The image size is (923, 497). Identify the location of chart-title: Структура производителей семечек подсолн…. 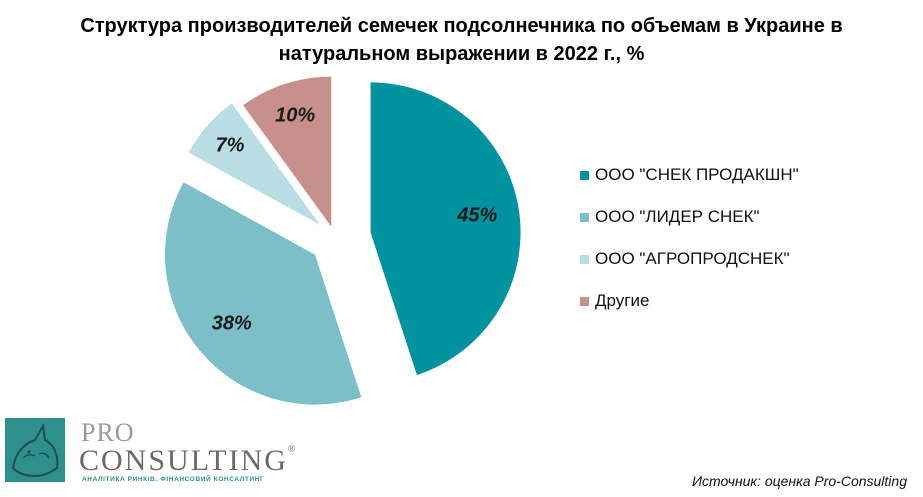
(461, 40).